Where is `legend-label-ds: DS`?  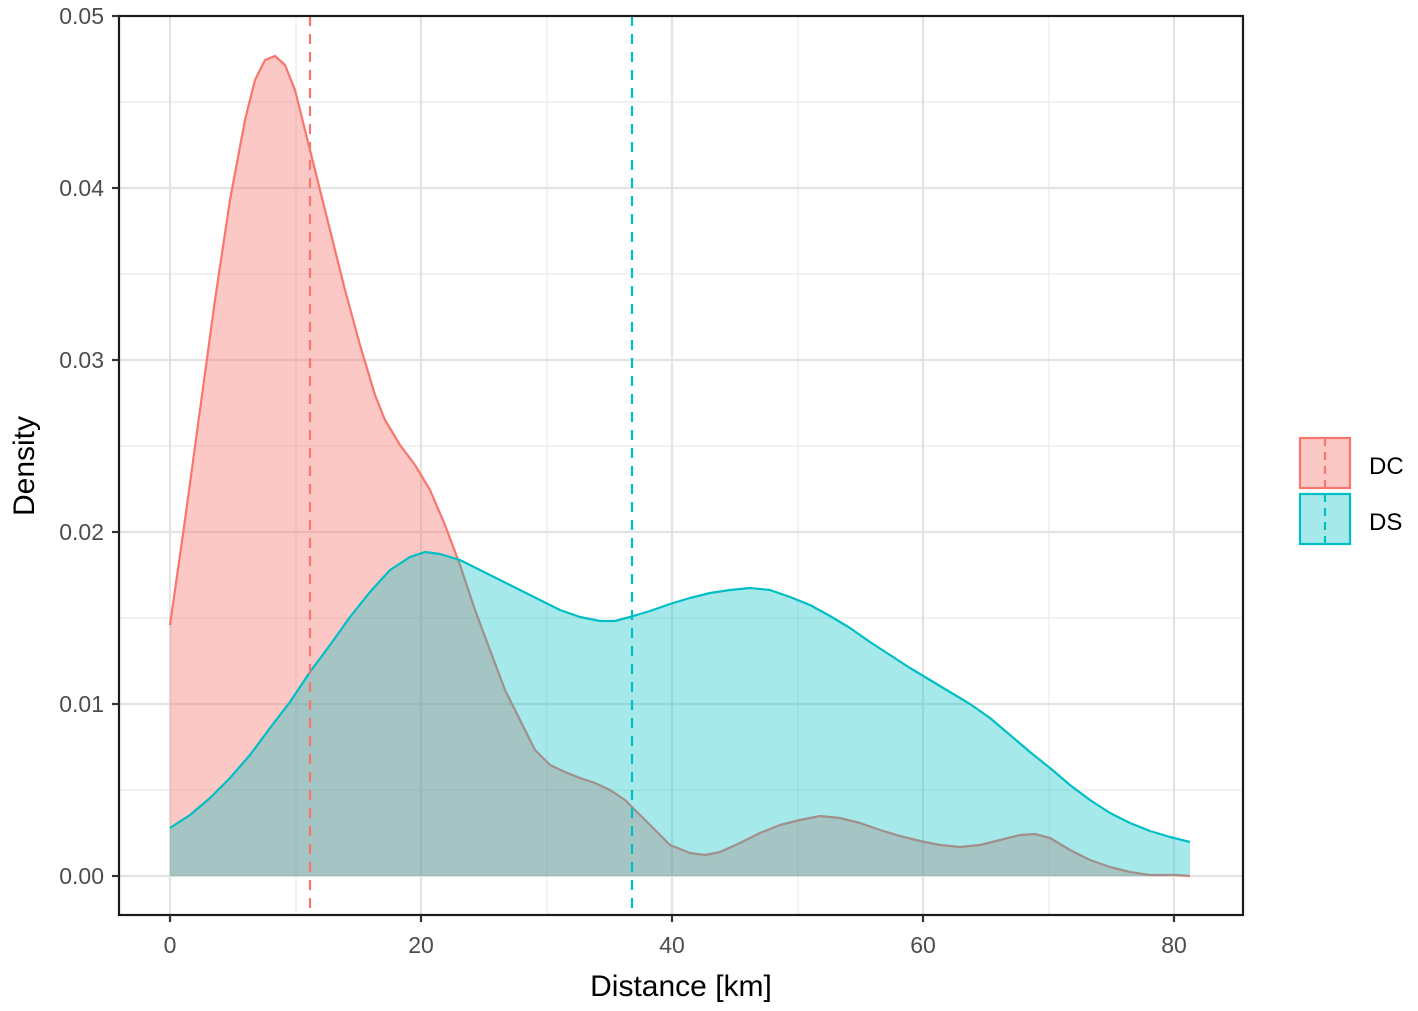
legend-label-ds: DS is located at coordinates (1385, 522).